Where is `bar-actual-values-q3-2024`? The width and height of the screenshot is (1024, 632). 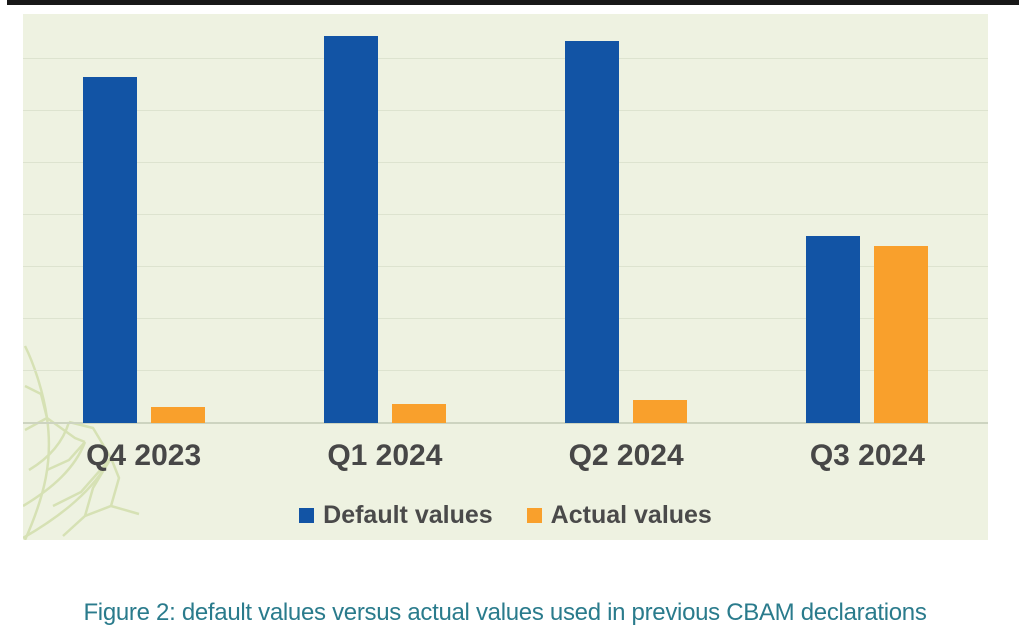 bar-actual-values-q3-2024 is located at coordinates (901, 334).